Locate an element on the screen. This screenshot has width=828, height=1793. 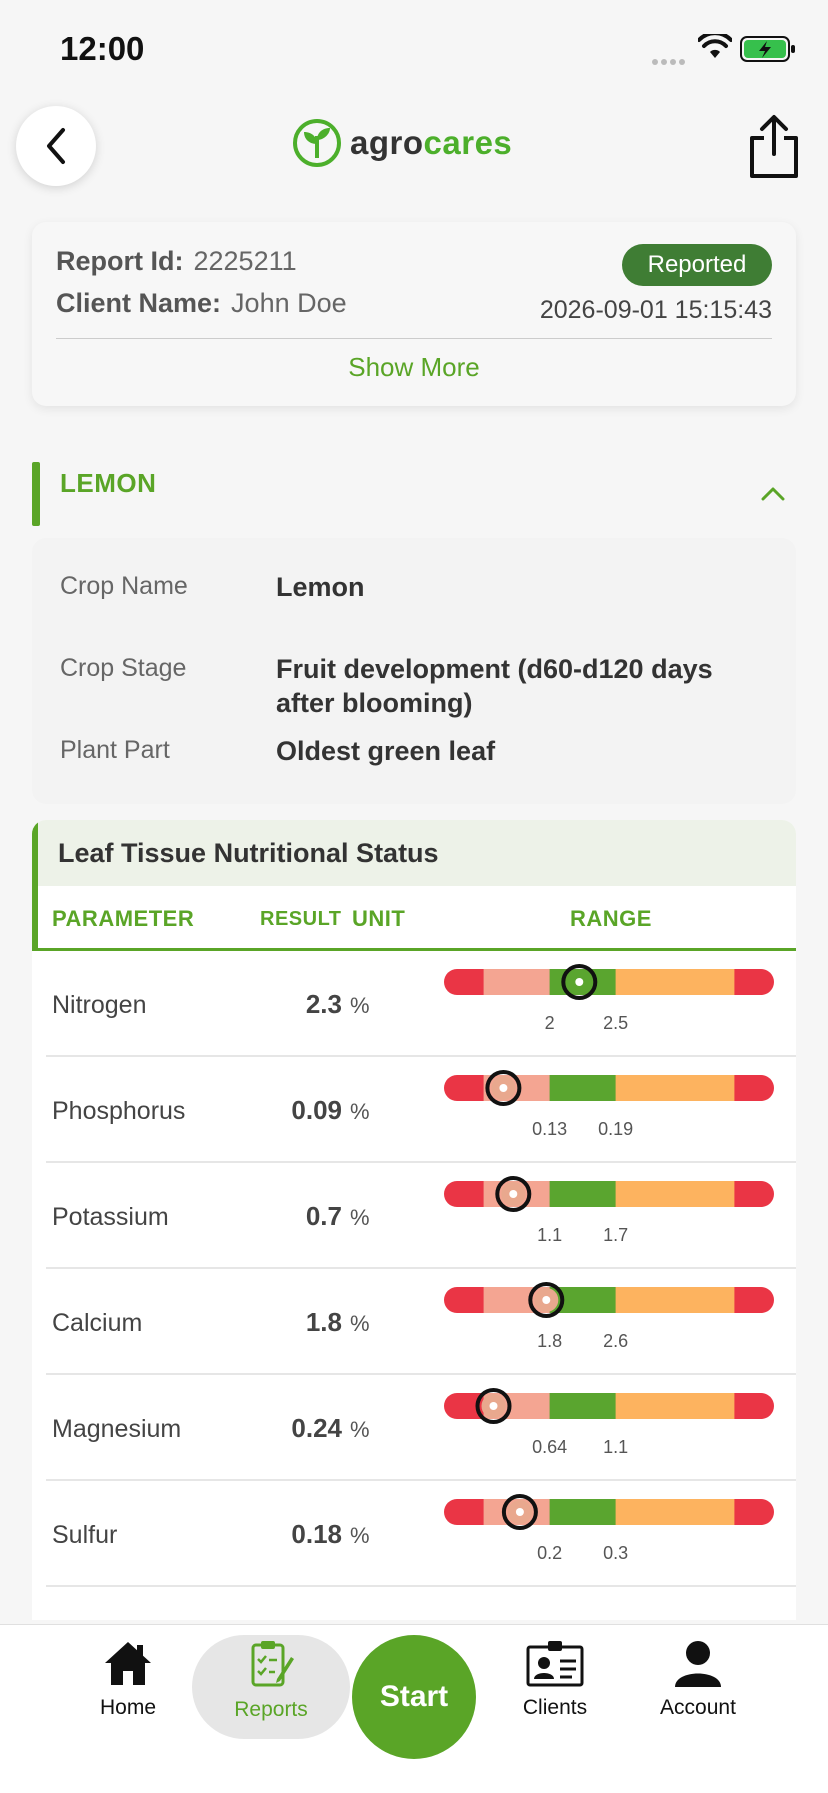
range-high-bound: 1.1 is located at coordinates (616, 1447).